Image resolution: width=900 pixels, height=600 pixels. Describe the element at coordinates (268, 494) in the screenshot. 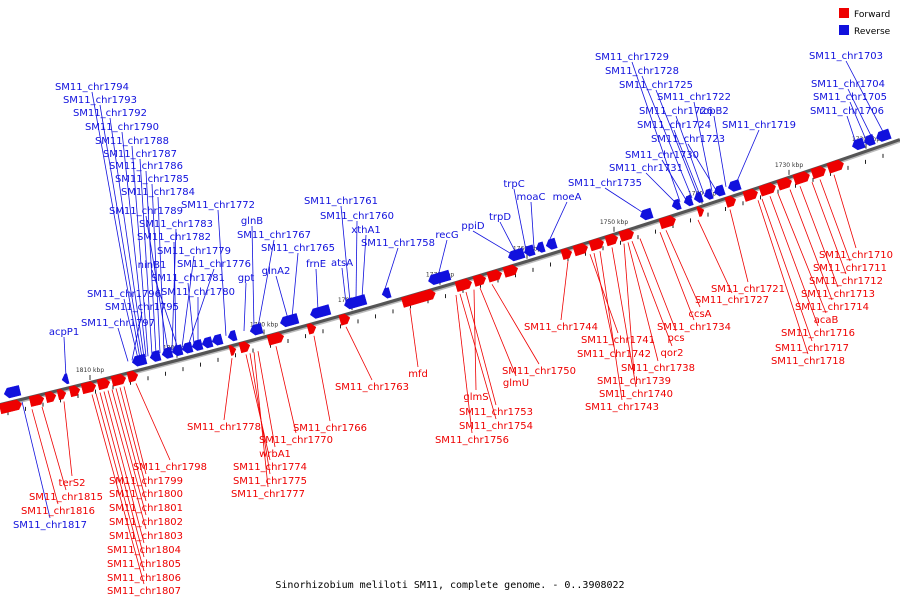

I see `forward-gene-label: SM11_chr1777` at that location.